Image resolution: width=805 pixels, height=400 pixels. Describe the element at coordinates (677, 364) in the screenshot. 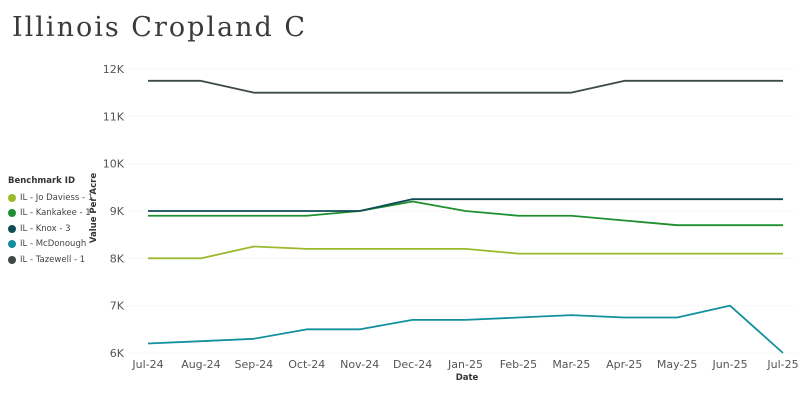

I see `x-tick-label: May-25` at that location.